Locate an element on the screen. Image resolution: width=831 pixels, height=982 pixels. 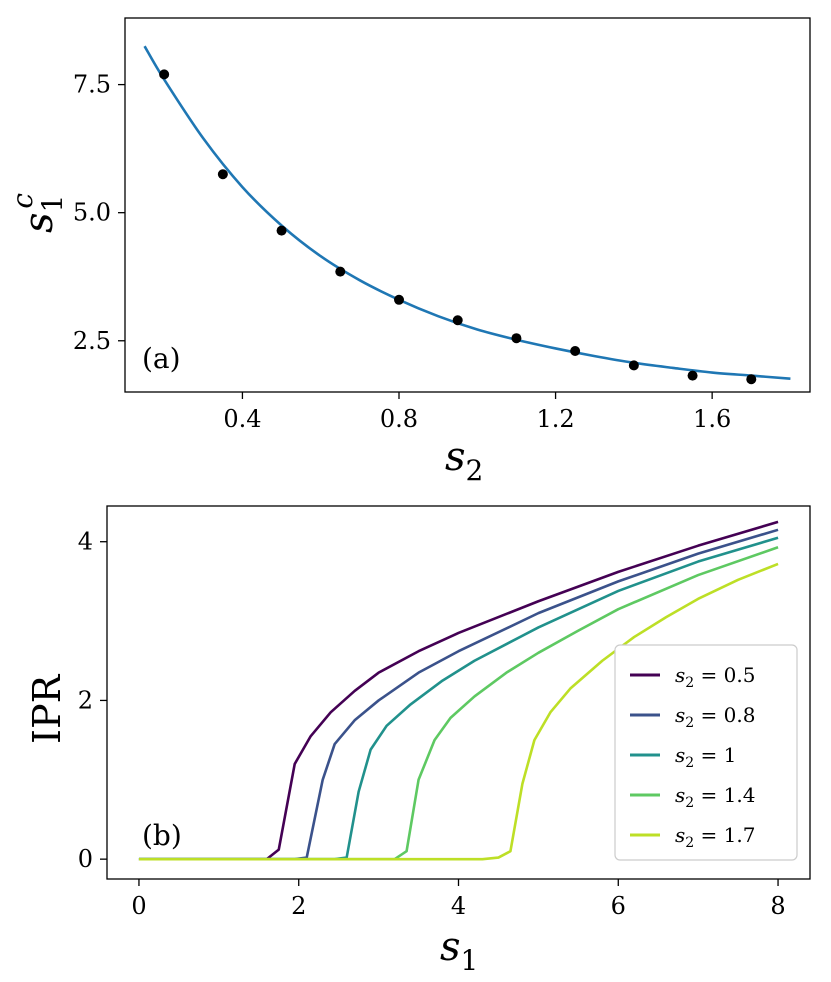
legend-label-2: s2 = 0.8 is located at coordinates (715, 717).